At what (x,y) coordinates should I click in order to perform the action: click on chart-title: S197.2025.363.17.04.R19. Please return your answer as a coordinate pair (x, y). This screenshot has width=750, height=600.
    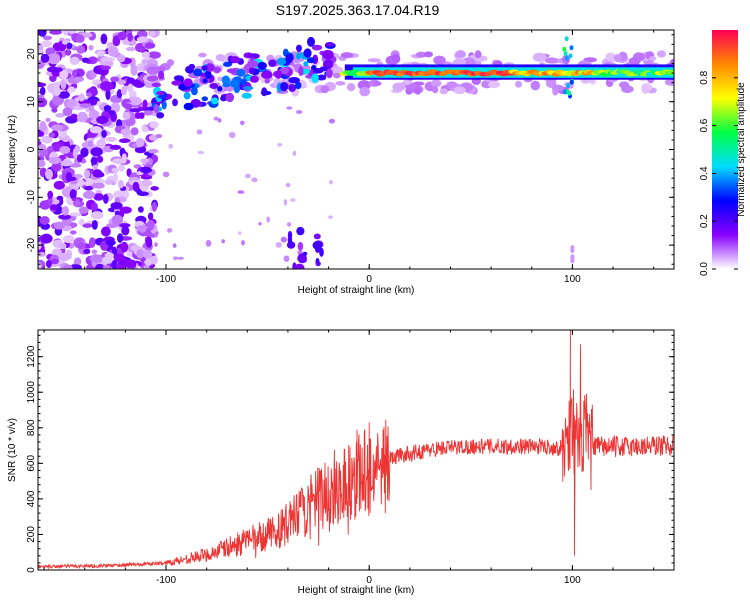
    Looking at the image, I should click on (357, 10).